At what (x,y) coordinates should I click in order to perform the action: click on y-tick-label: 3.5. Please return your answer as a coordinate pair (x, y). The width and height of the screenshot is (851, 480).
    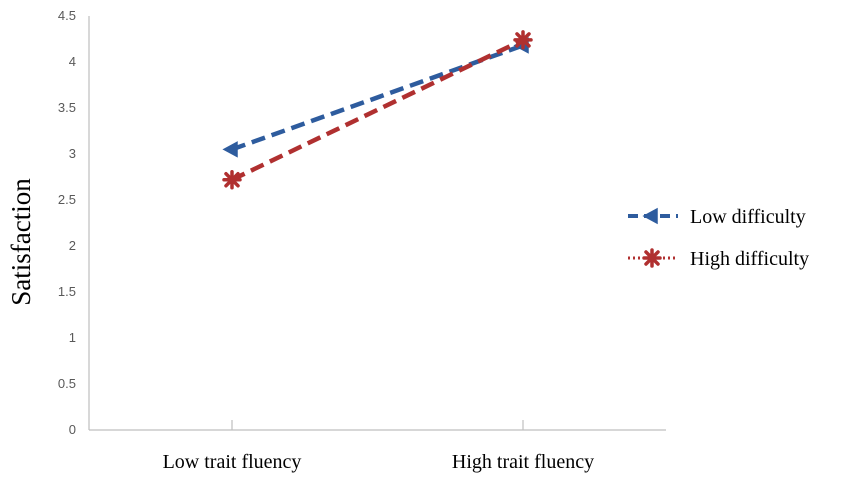
    Looking at the image, I should click on (67, 107).